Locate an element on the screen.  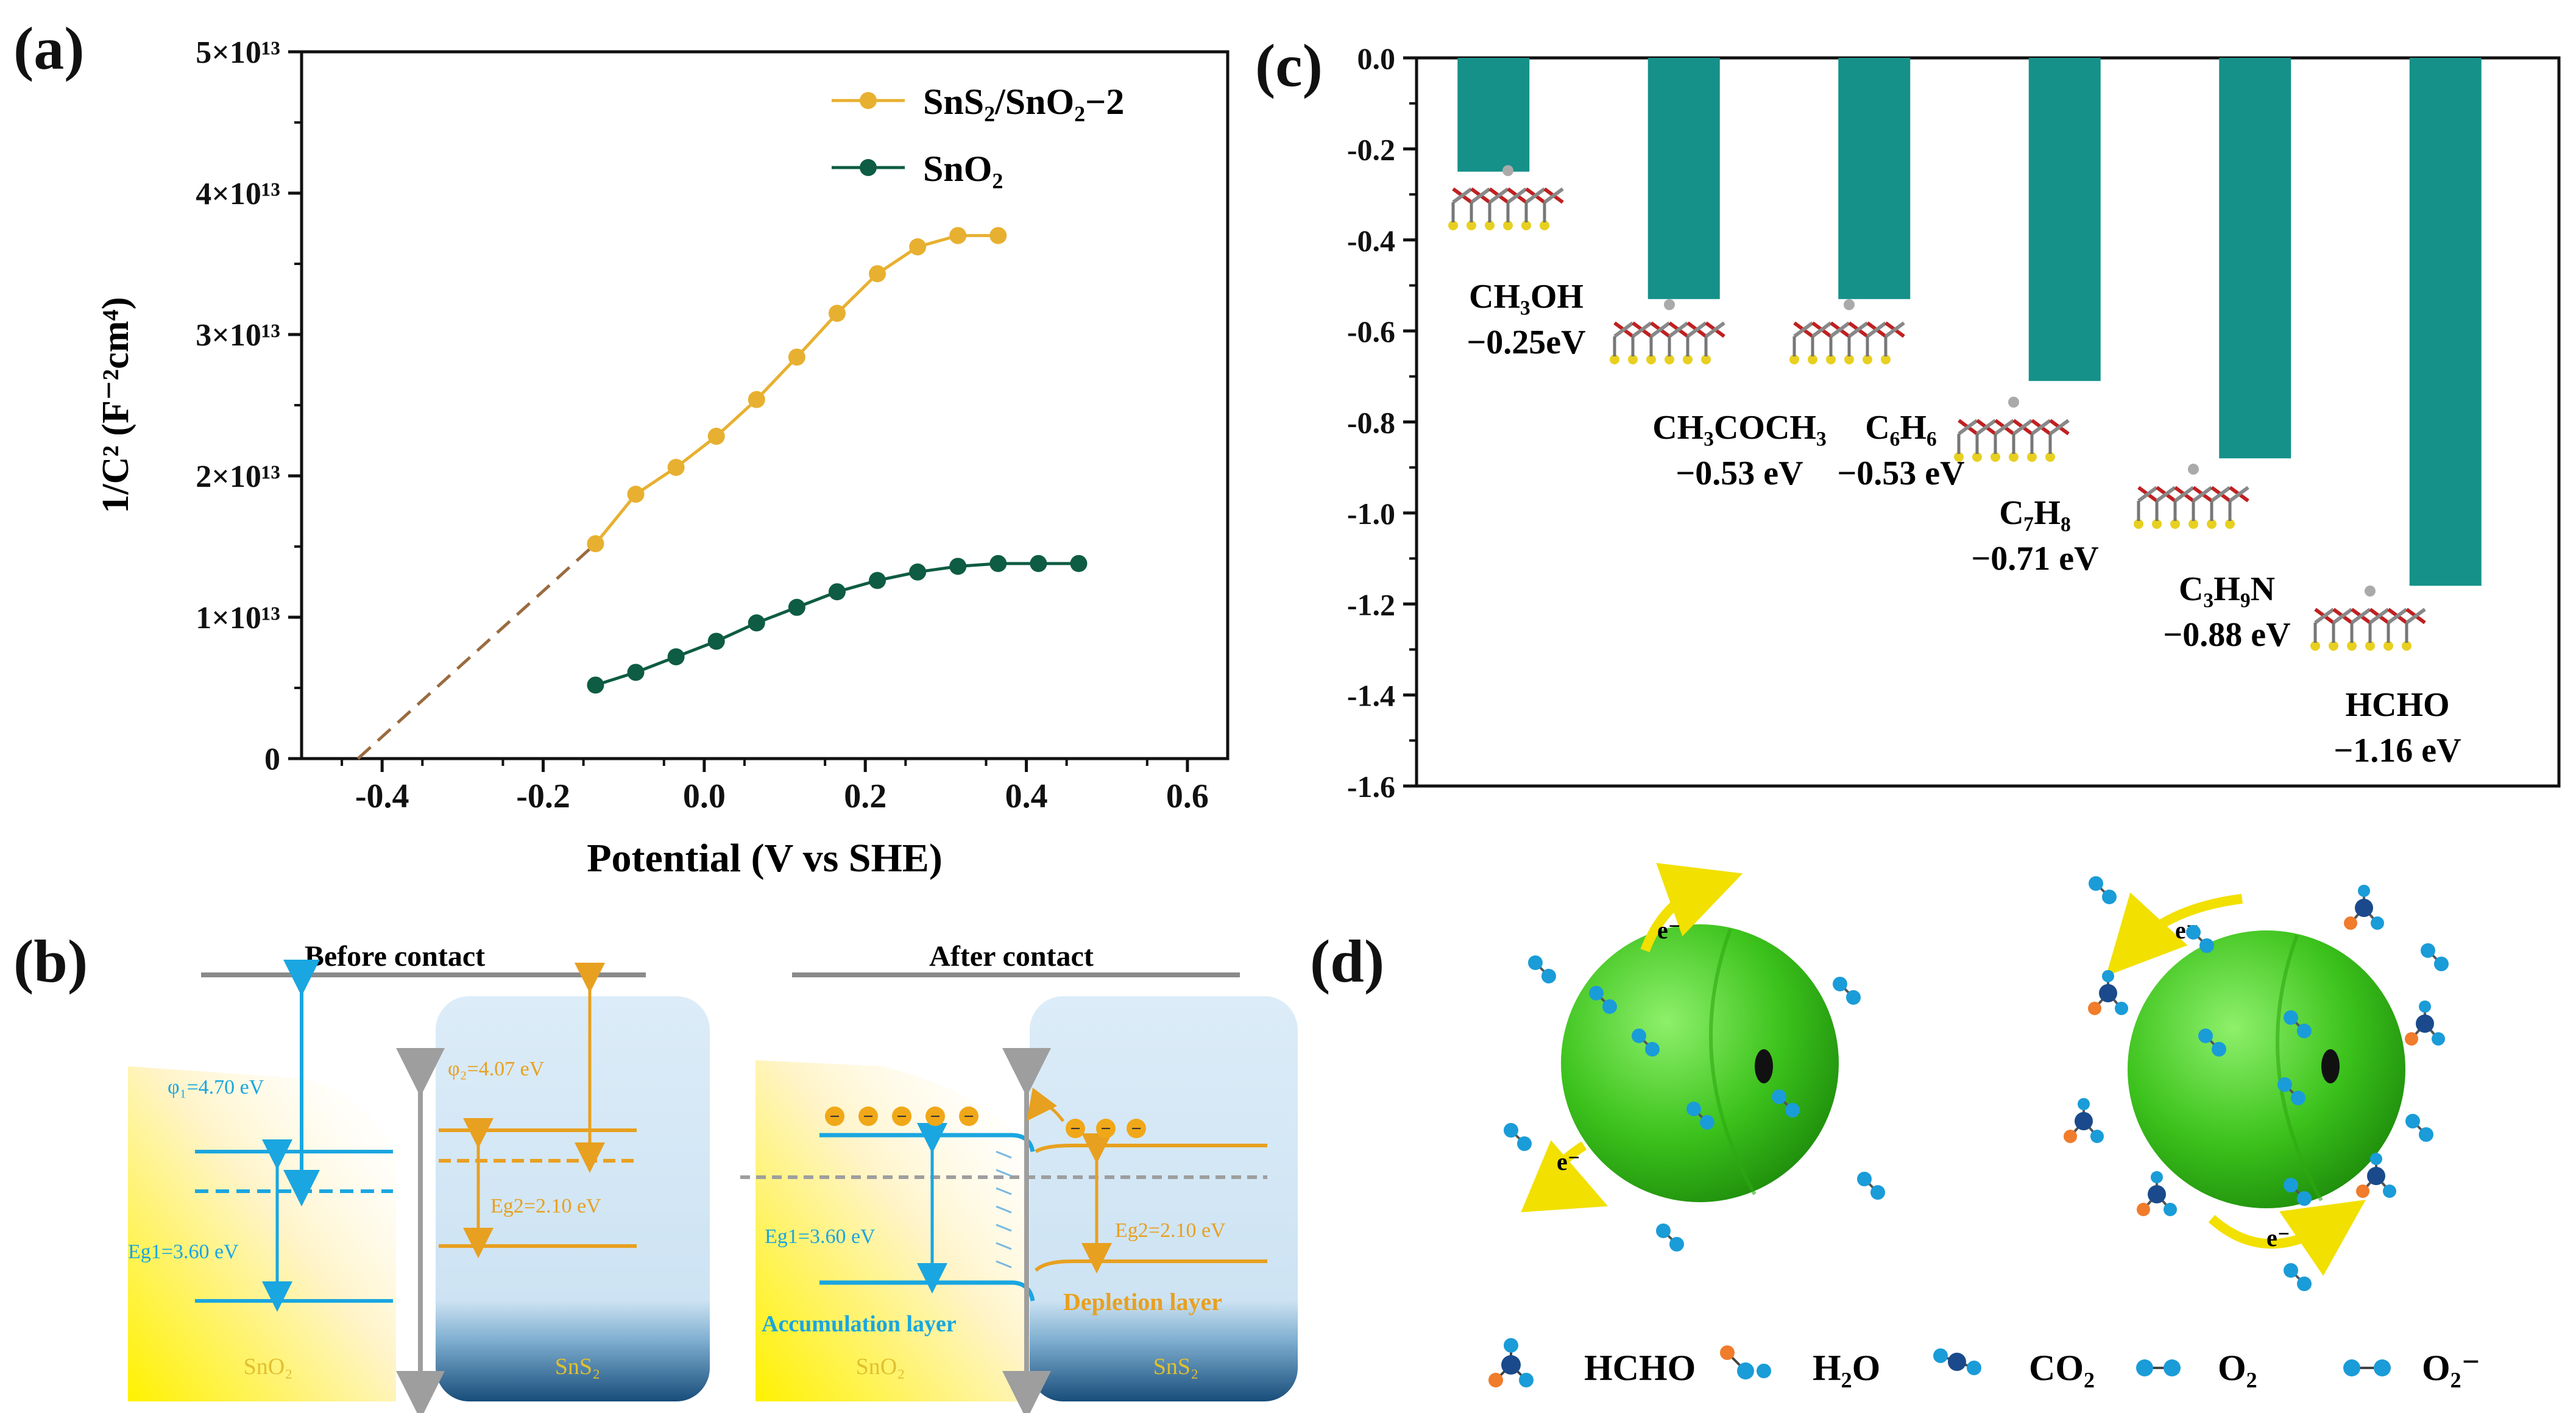
y-tick-label: -1.4 is located at coordinates (1371, 696).